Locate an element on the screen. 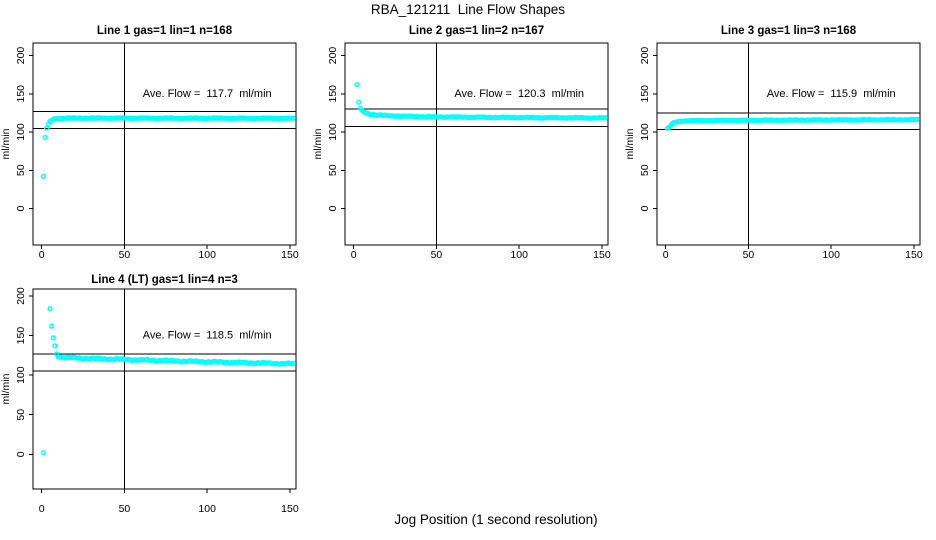  panel-title: Line 2 gas=1 lin=2 n=167 is located at coordinates (476, 31).